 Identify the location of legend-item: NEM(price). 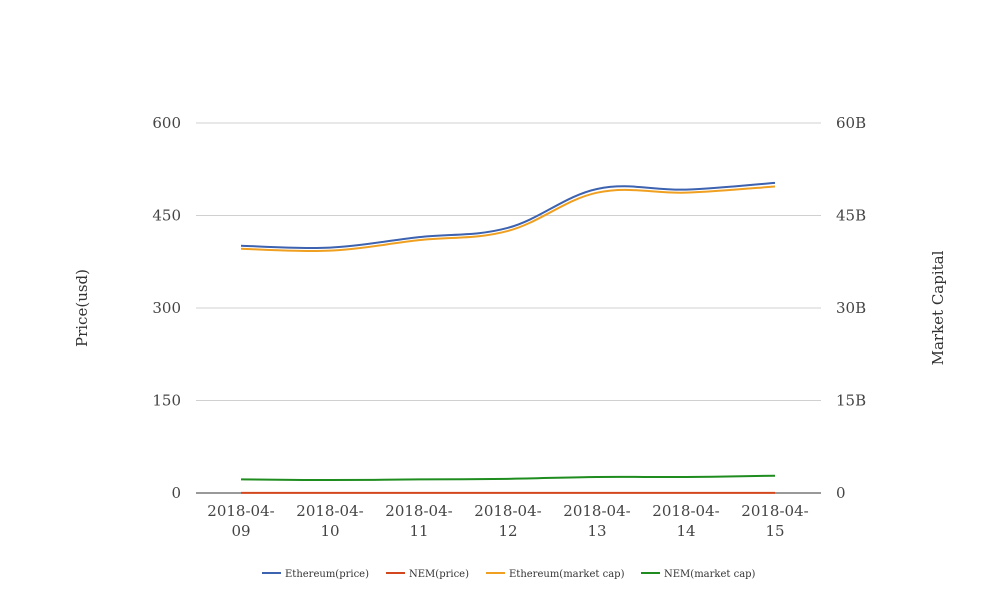
(427, 574).